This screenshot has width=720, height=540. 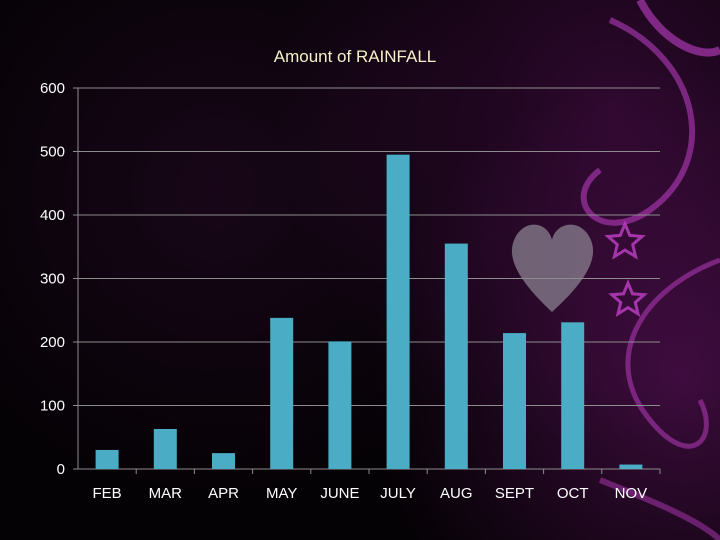 I want to click on y-tick-label: 500, so click(x=52, y=152).